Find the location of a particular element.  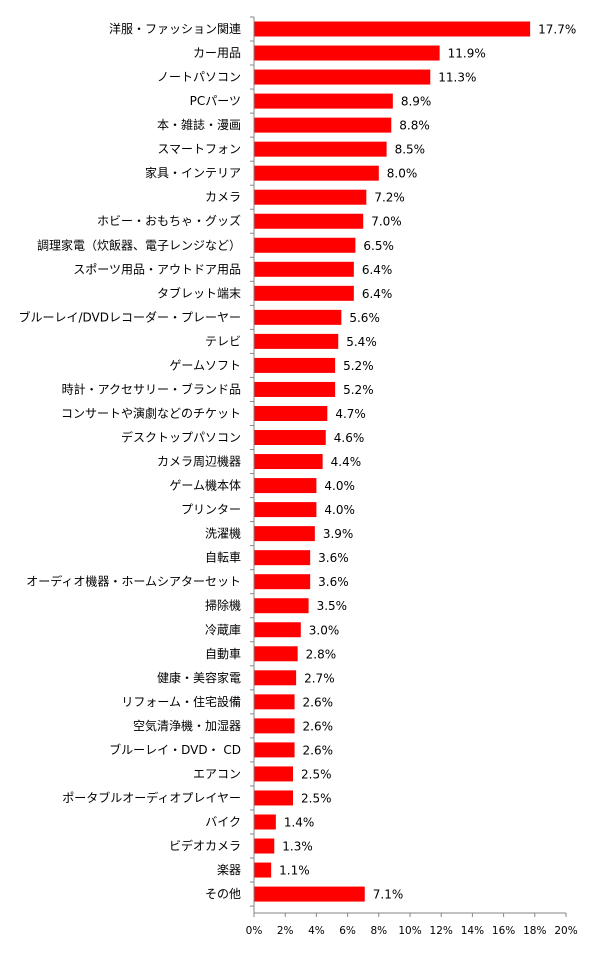

value-label: 2.5% is located at coordinates (316, 798).